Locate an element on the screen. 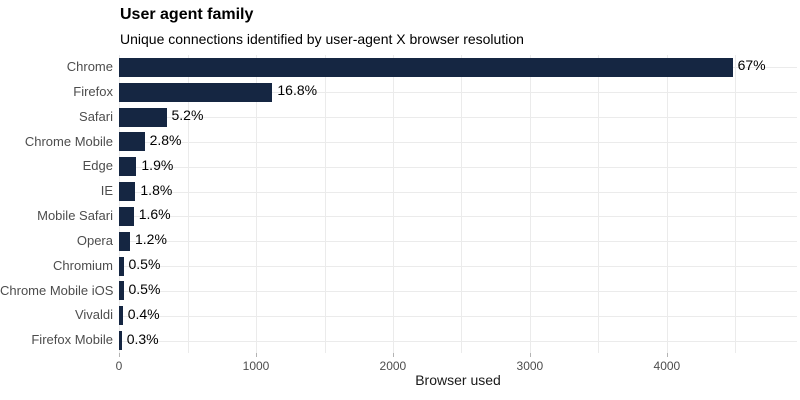 This screenshot has height=400, width=800. x-axis-title: Browser used is located at coordinates (458, 380).